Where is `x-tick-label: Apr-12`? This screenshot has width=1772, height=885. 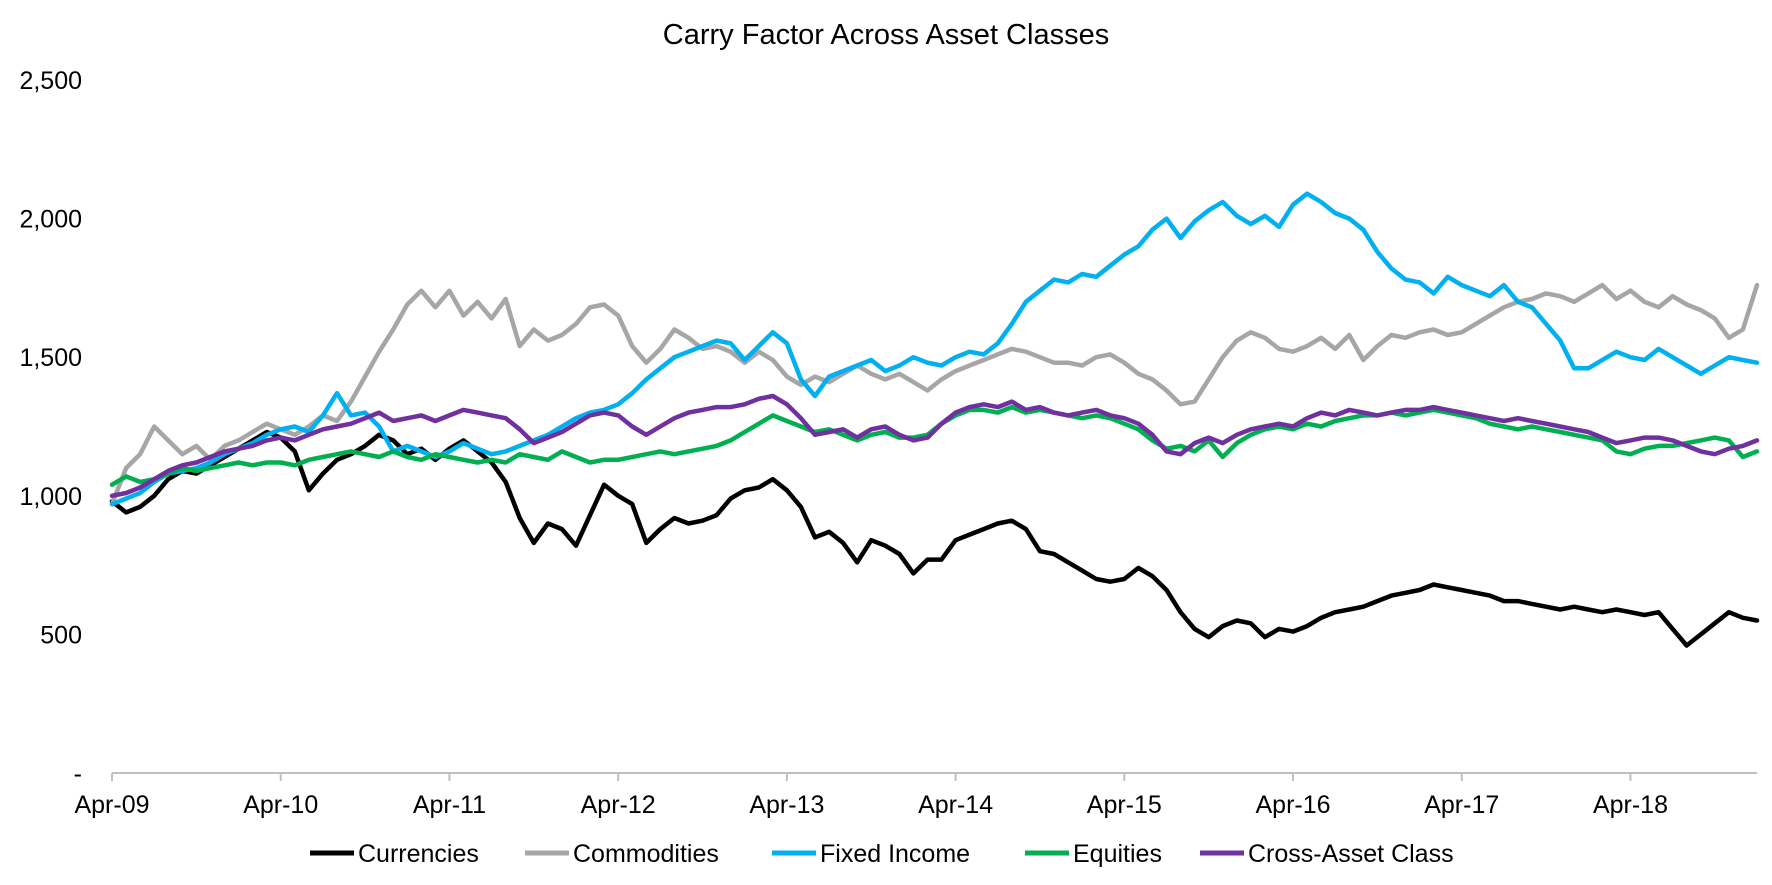
x-tick-label: Apr-12 is located at coordinates (618, 805).